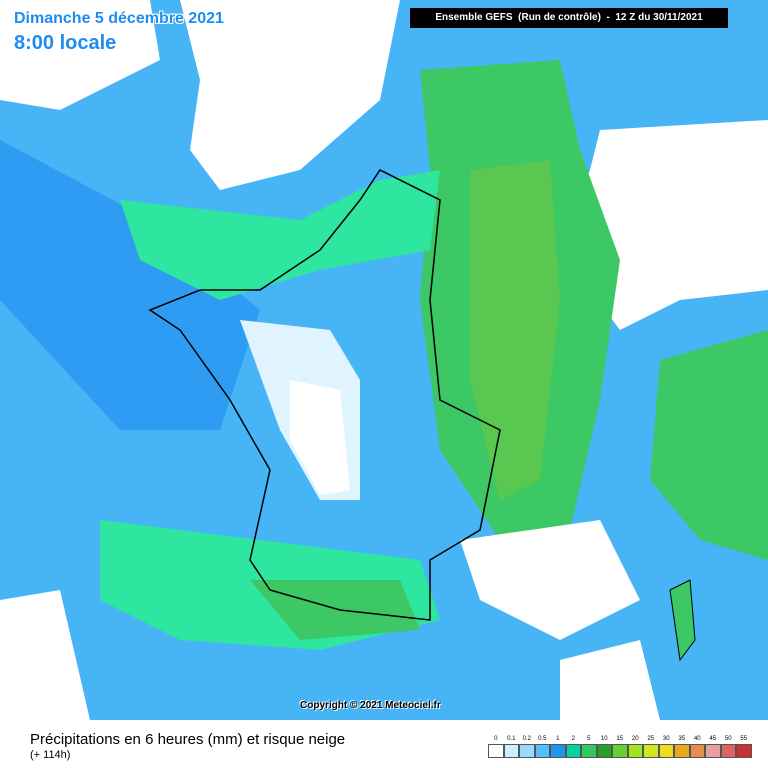 The width and height of the screenshot is (768, 768). I want to click on legend-label: 0.5, so click(542, 739).